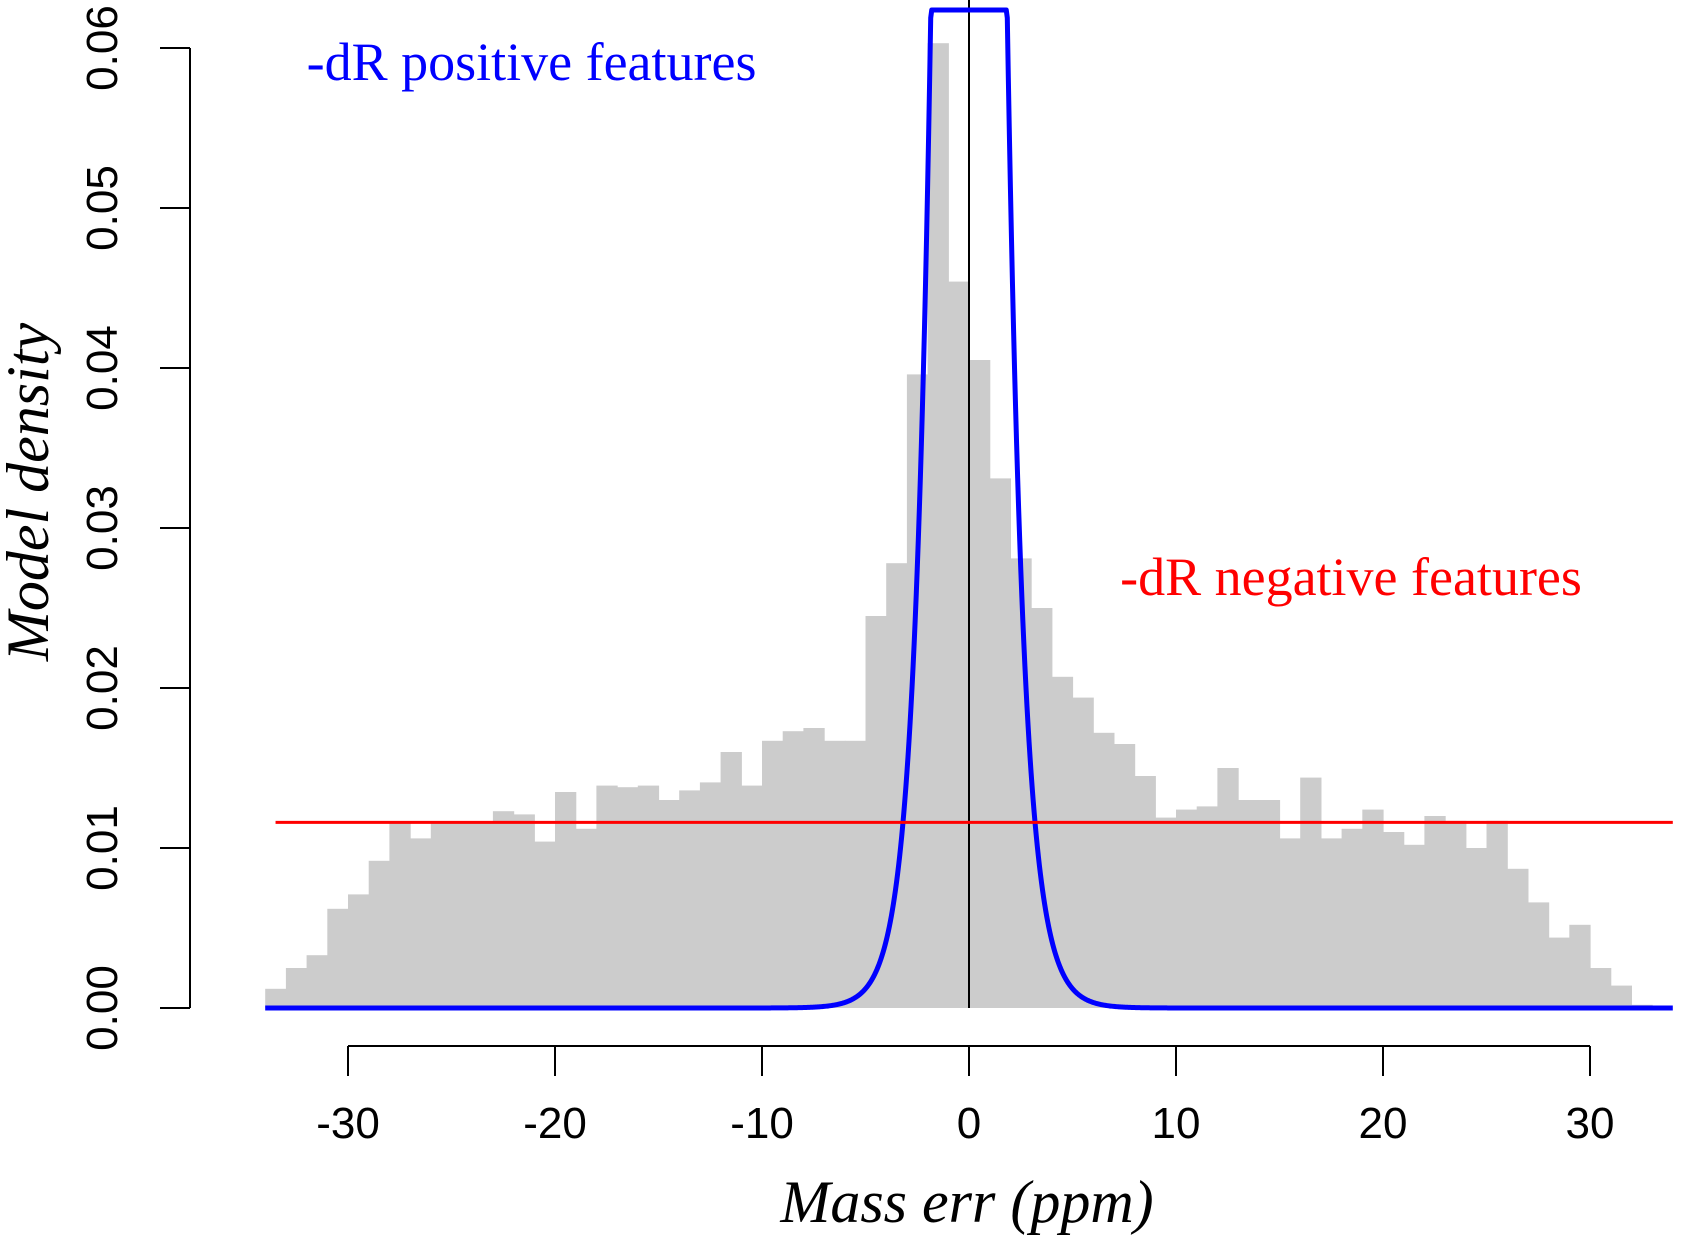 Image resolution: width=1695 pixels, height=1235 pixels. What do you see at coordinates (102, 848) in the screenshot?
I see `y-tick-label: 0.01` at bounding box center [102, 848].